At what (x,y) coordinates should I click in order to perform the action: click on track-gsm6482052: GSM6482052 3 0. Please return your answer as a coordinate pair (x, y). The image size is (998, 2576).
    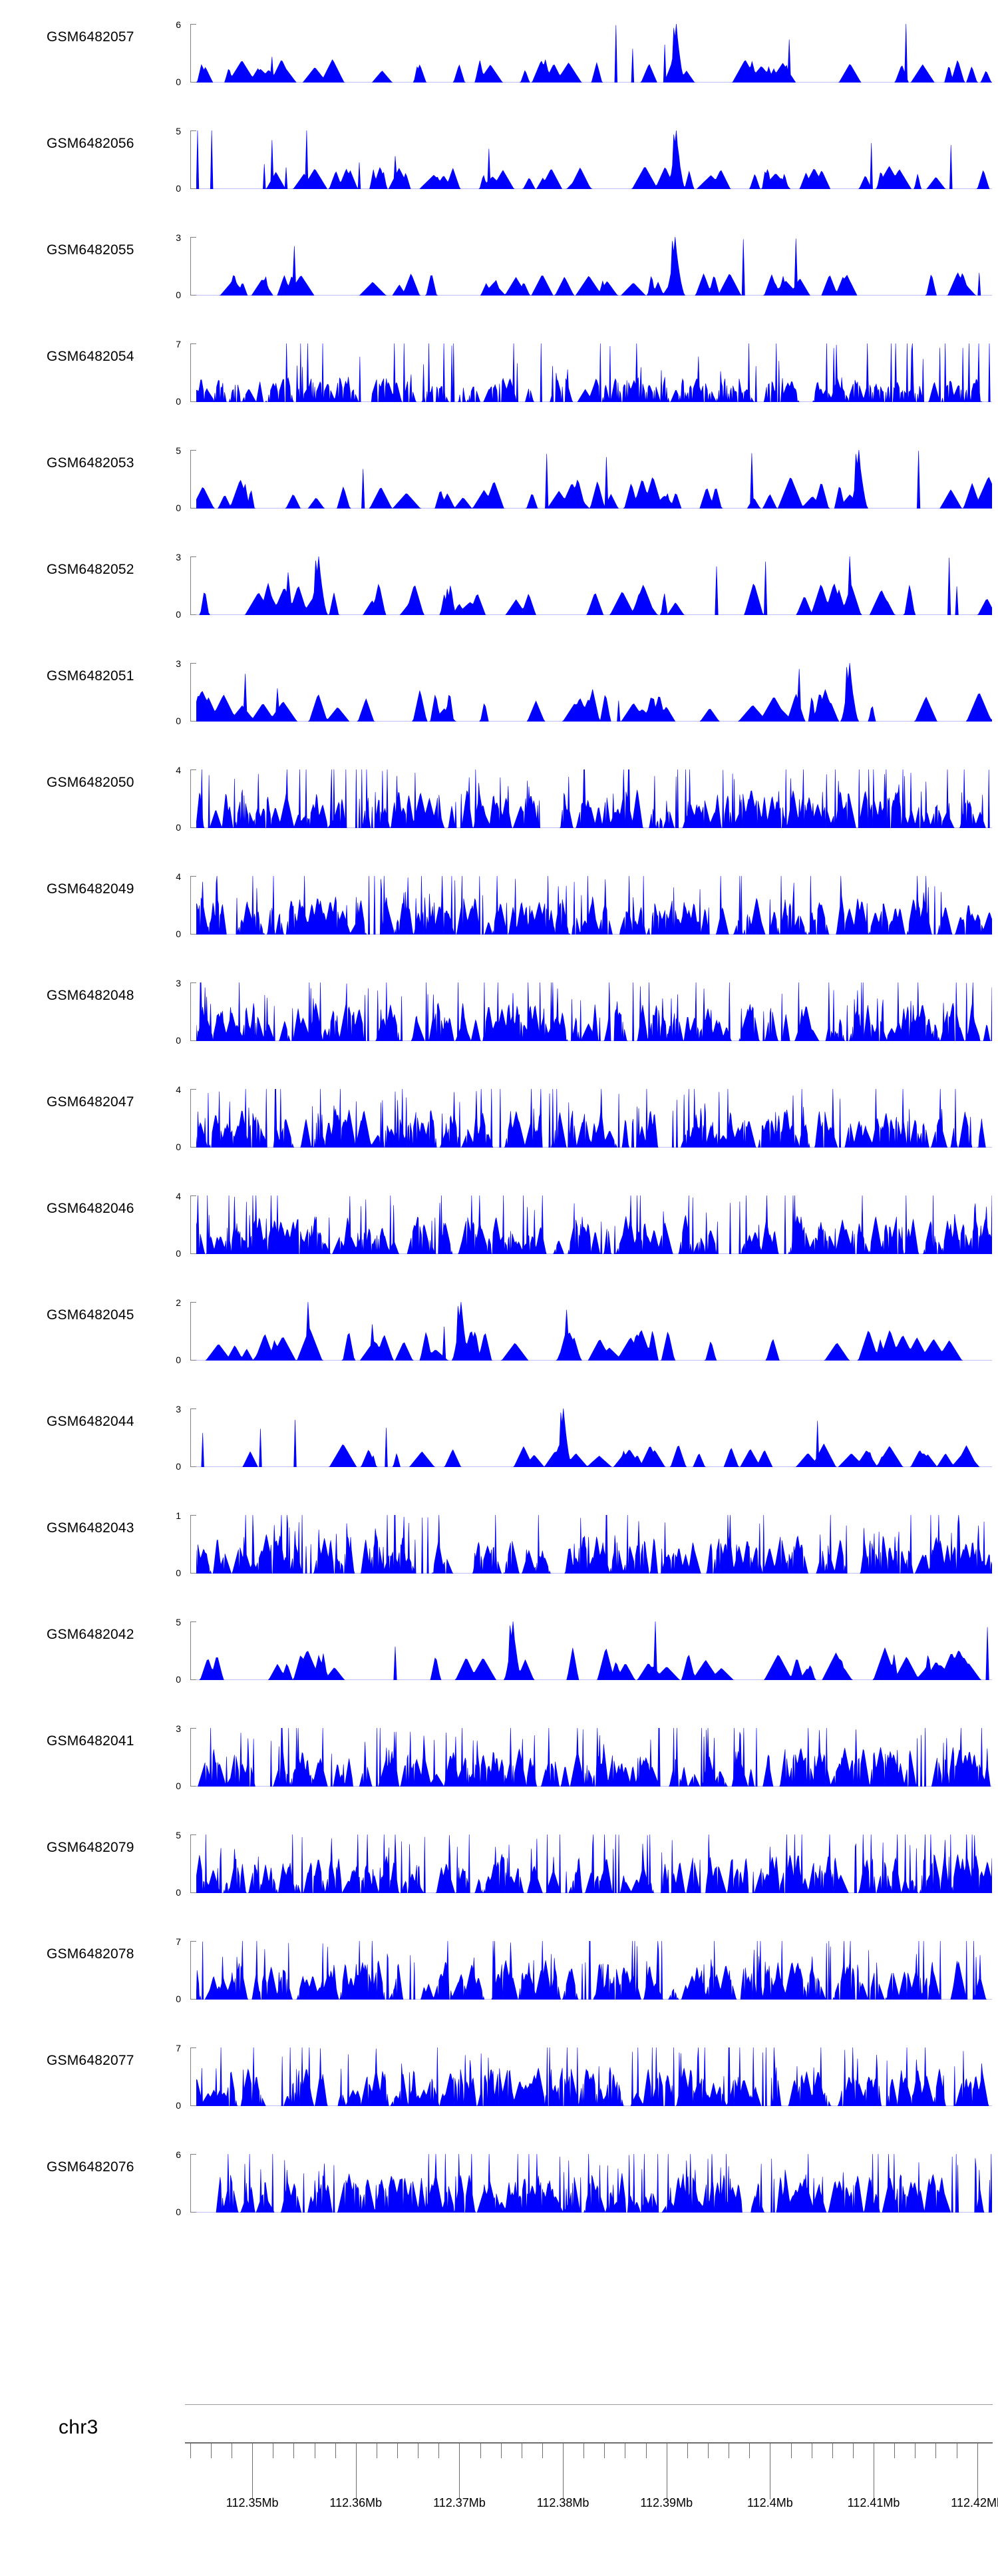
    Looking at the image, I should click on (499, 585).